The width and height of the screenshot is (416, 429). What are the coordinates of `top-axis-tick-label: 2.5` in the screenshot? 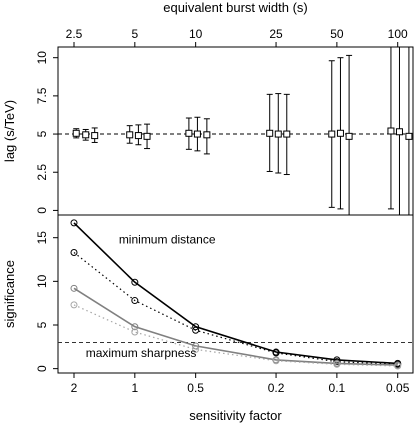 It's located at (74, 34).